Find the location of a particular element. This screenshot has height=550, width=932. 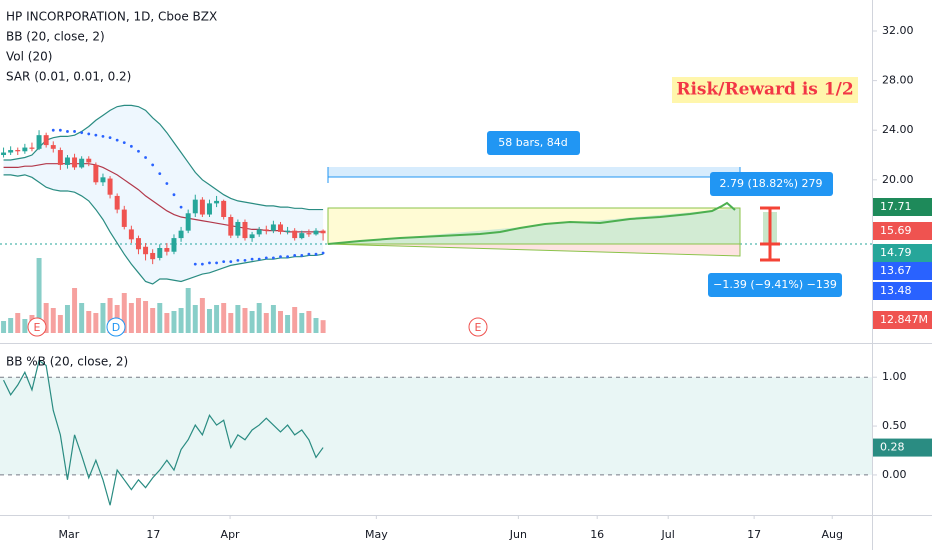

y-tick-label: 0.00 is located at coordinates (894, 474).